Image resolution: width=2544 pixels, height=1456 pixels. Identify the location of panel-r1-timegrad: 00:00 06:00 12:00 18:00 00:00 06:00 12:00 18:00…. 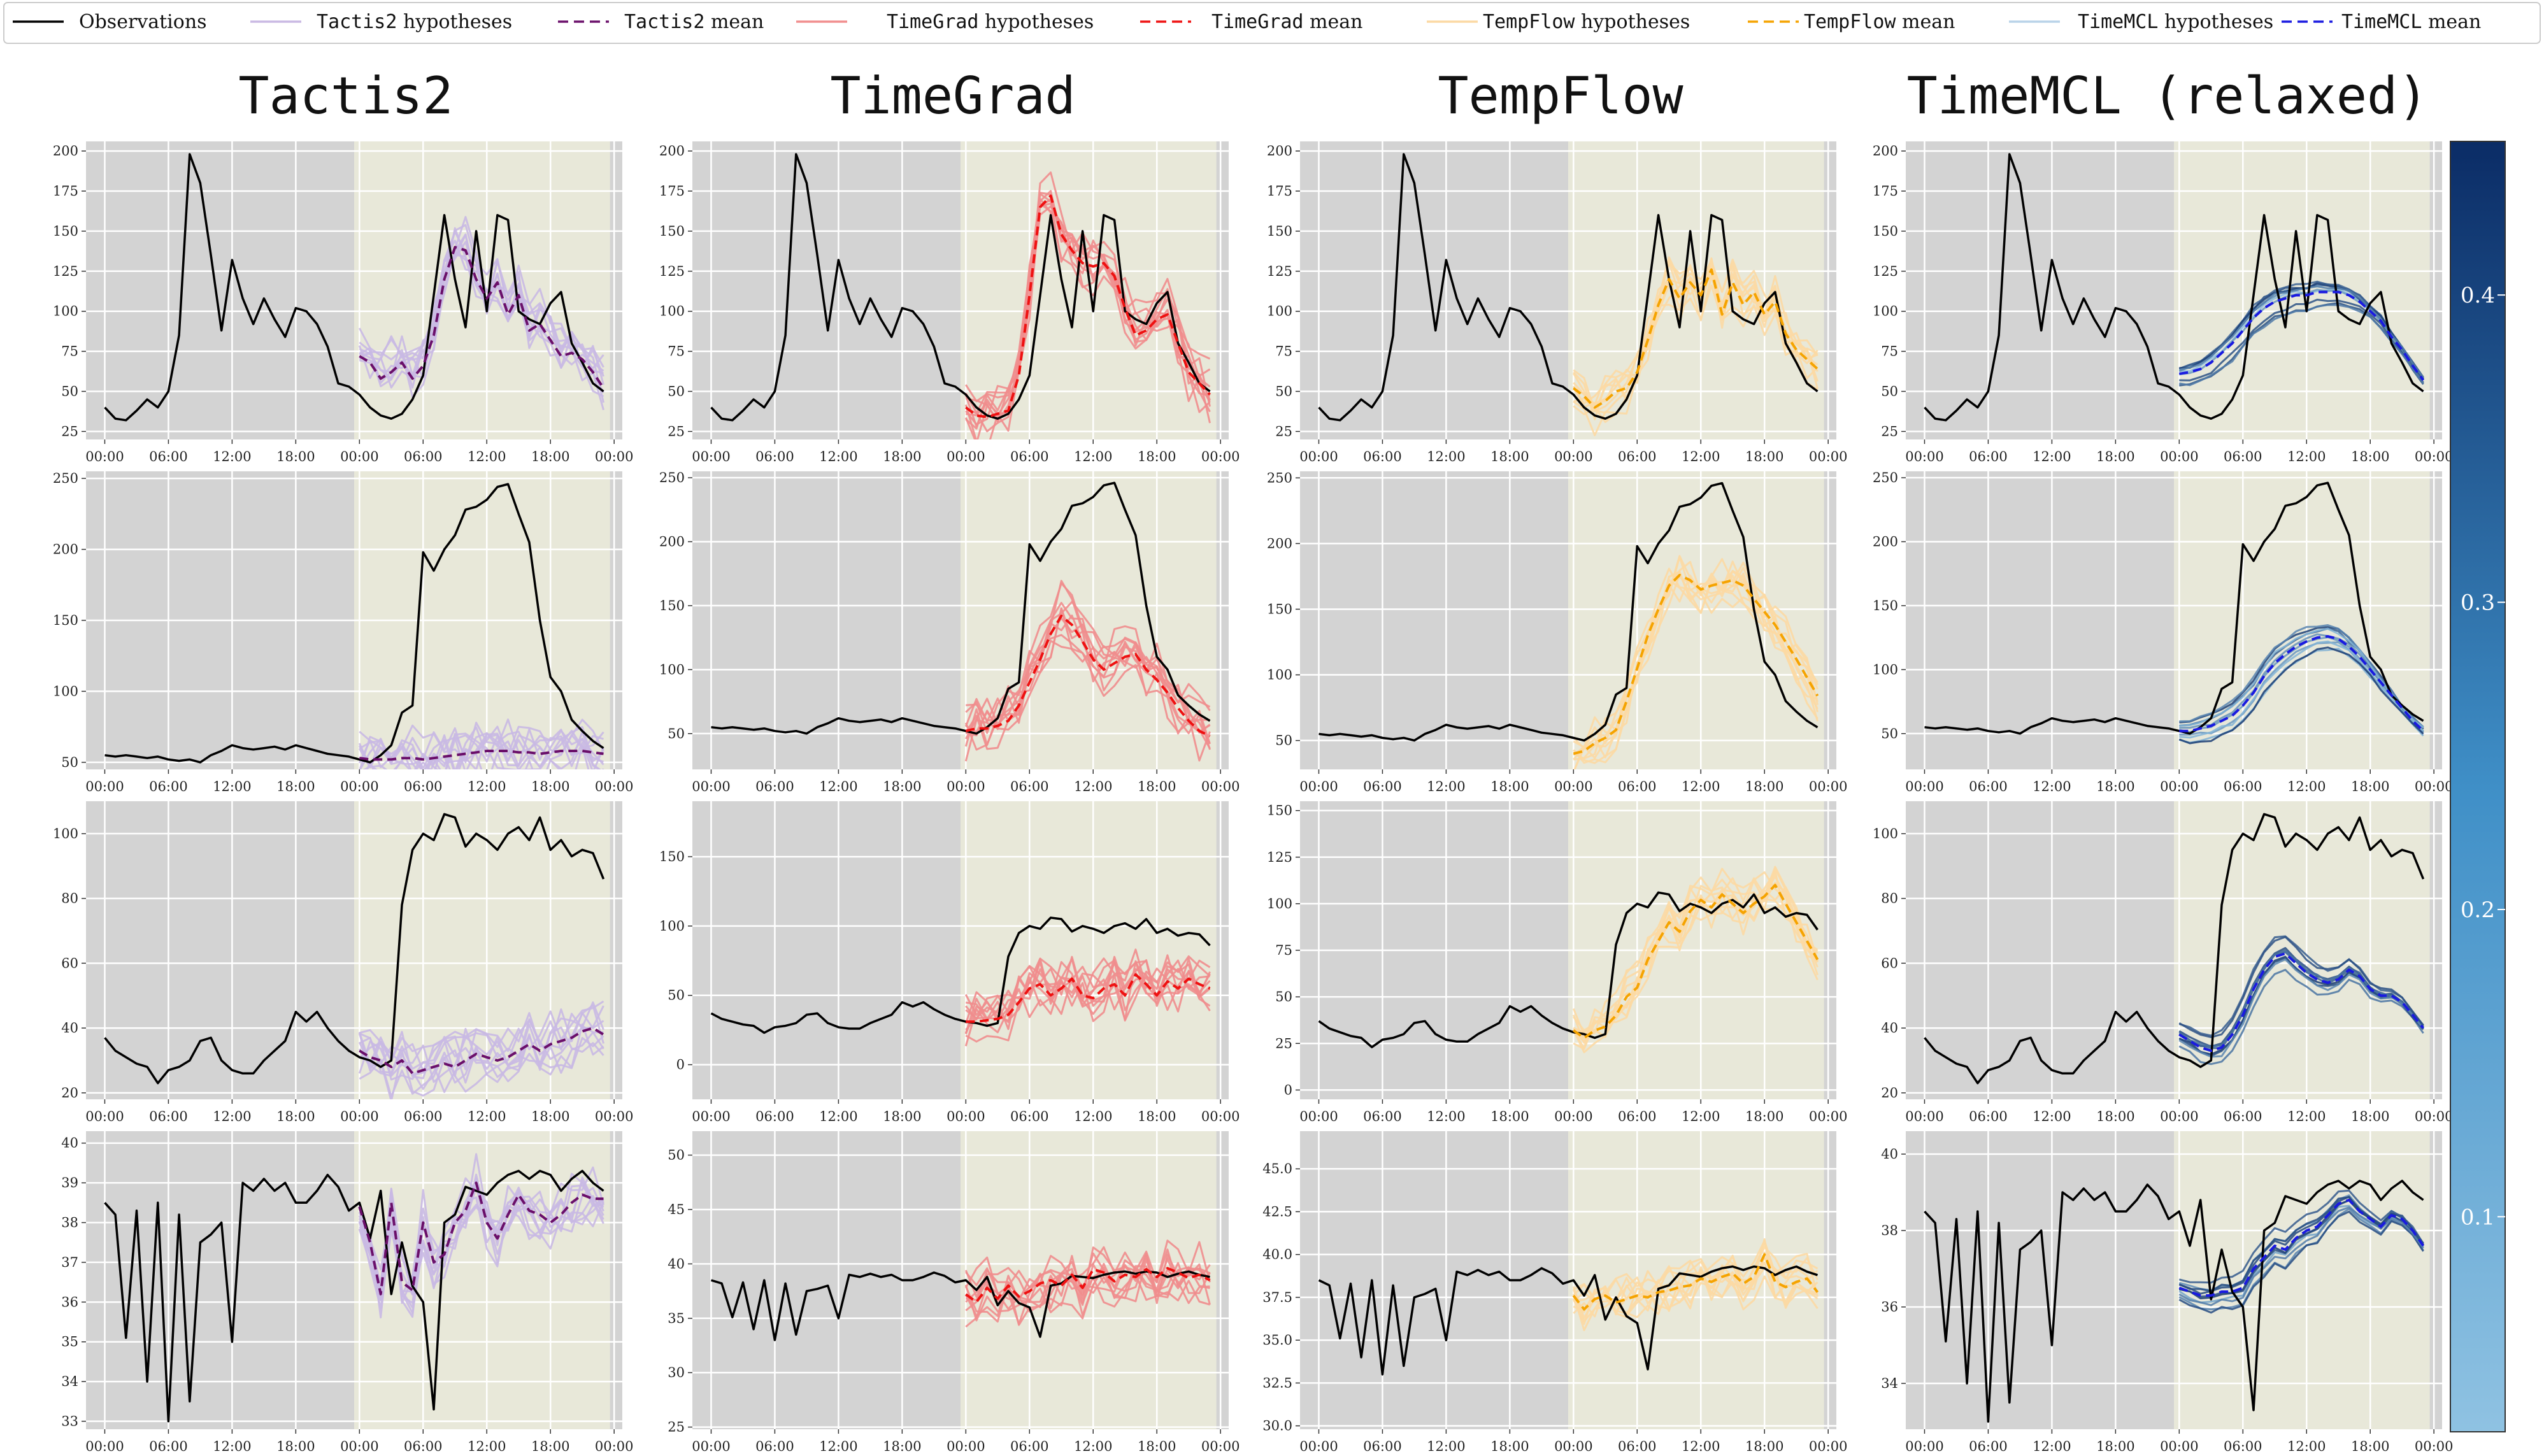
(949, 302).